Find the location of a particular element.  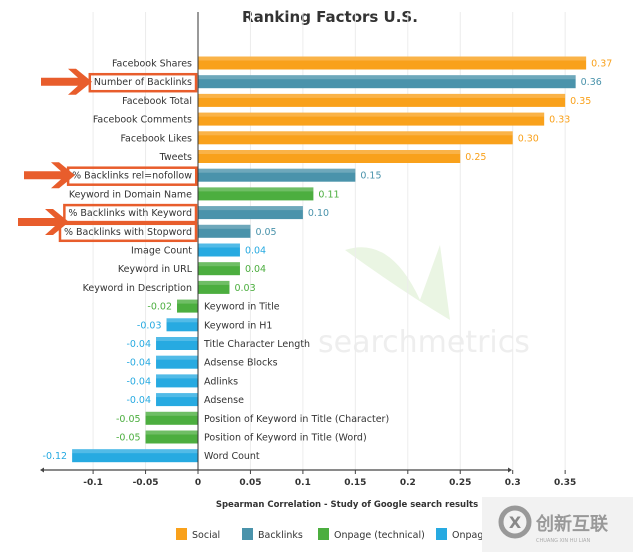

legend-item: Onpage (technical) is located at coordinates (371, 534).